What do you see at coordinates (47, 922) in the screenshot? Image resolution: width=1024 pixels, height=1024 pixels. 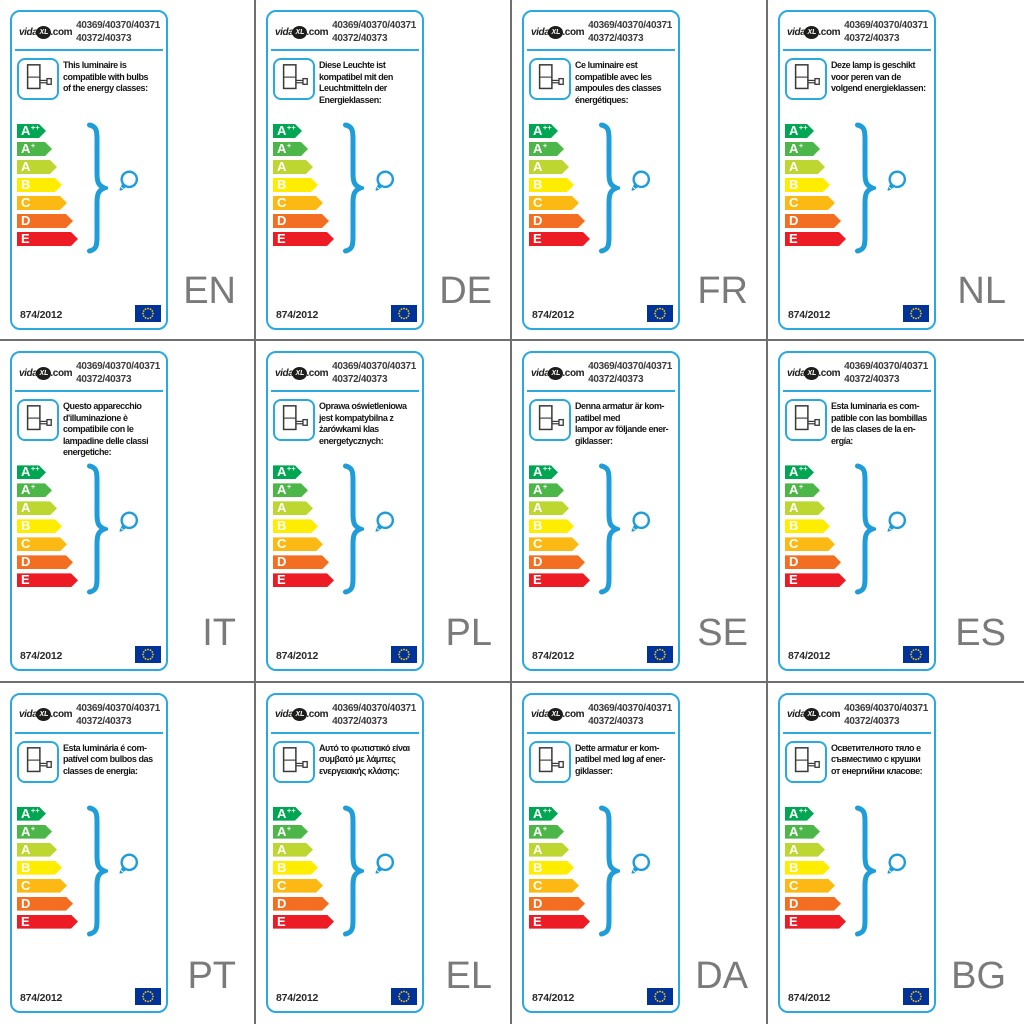 I see `energy-arrow: E` at bounding box center [47, 922].